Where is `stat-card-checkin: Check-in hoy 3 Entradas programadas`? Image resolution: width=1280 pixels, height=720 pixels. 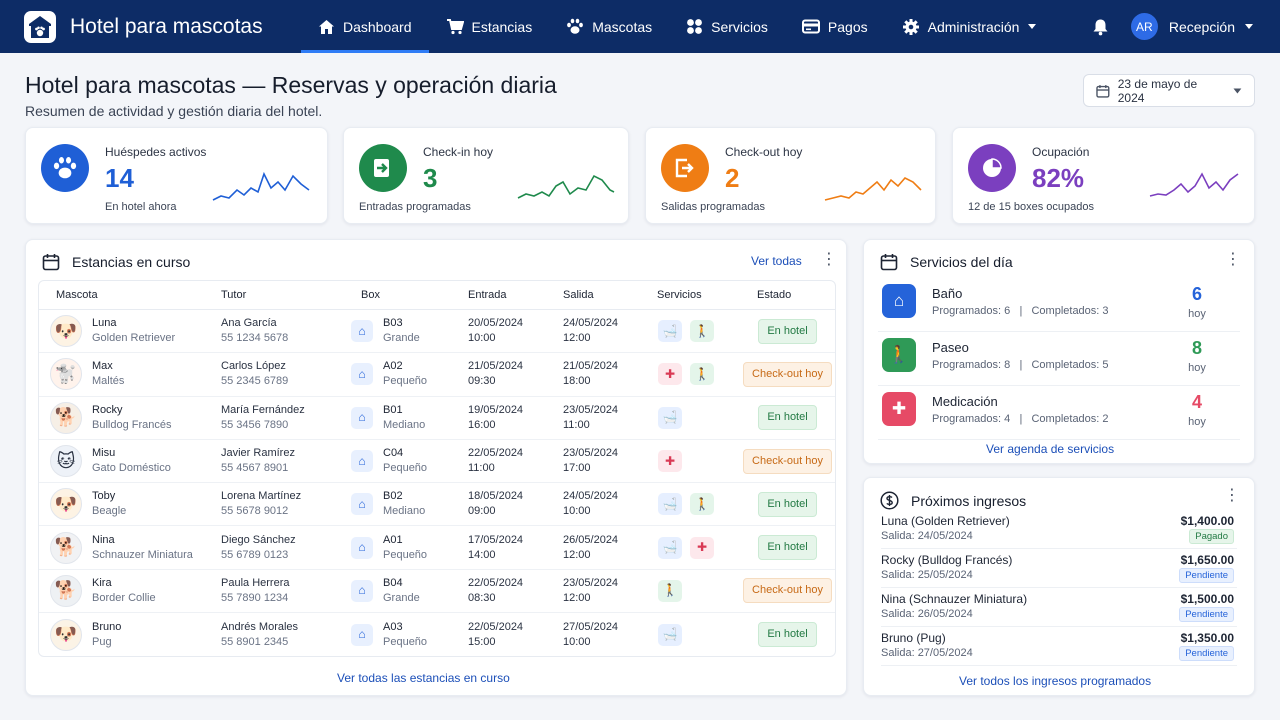 stat-card-checkin: Check-in hoy 3 Entradas programadas is located at coordinates (486, 175).